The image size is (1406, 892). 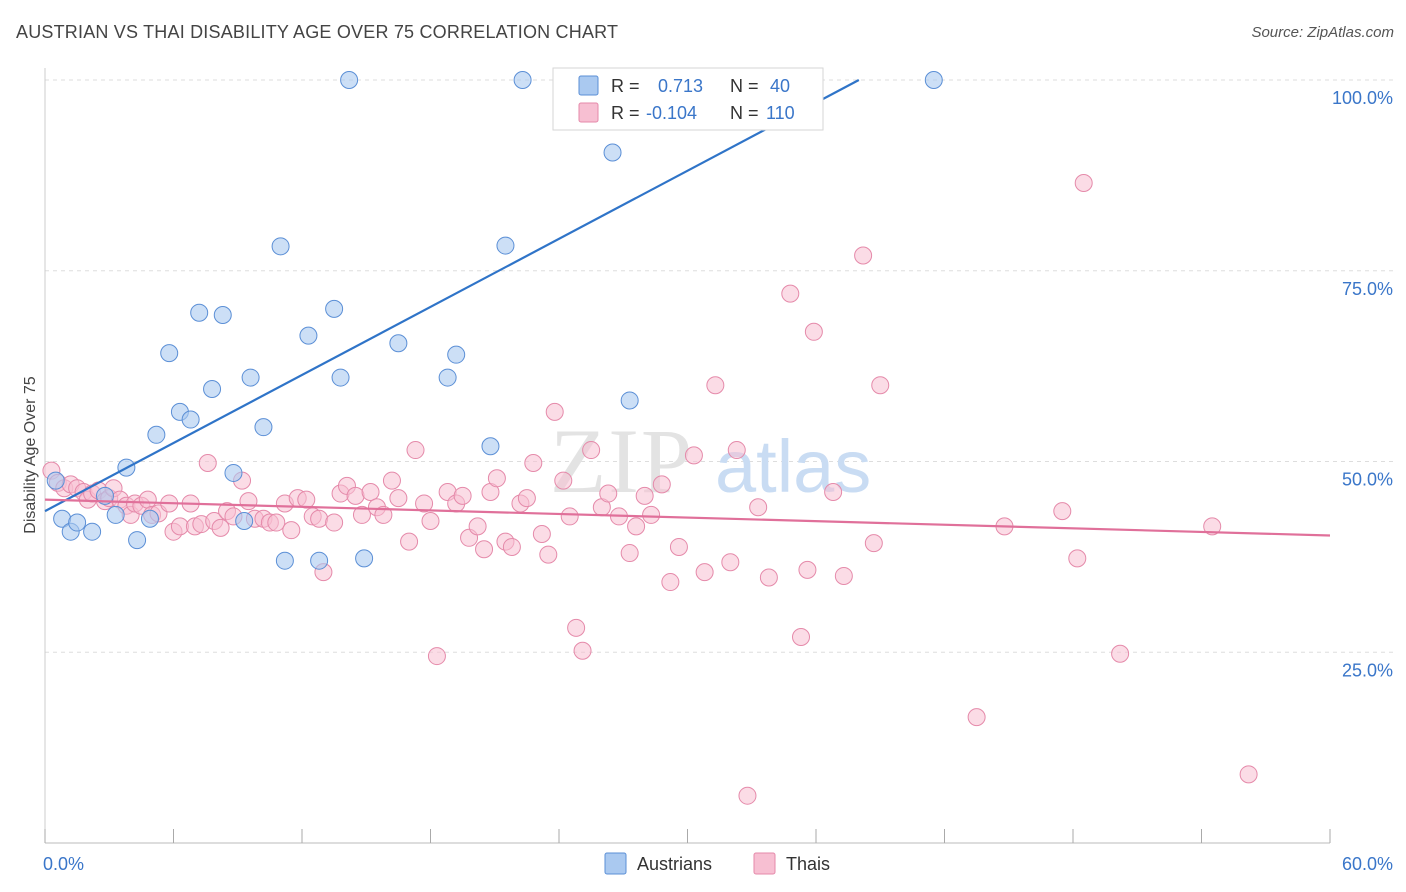 What do you see at coordinates (780, 86) in the screenshot?
I see `legend-n-value-austrians: 40` at bounding box center [780, 86].